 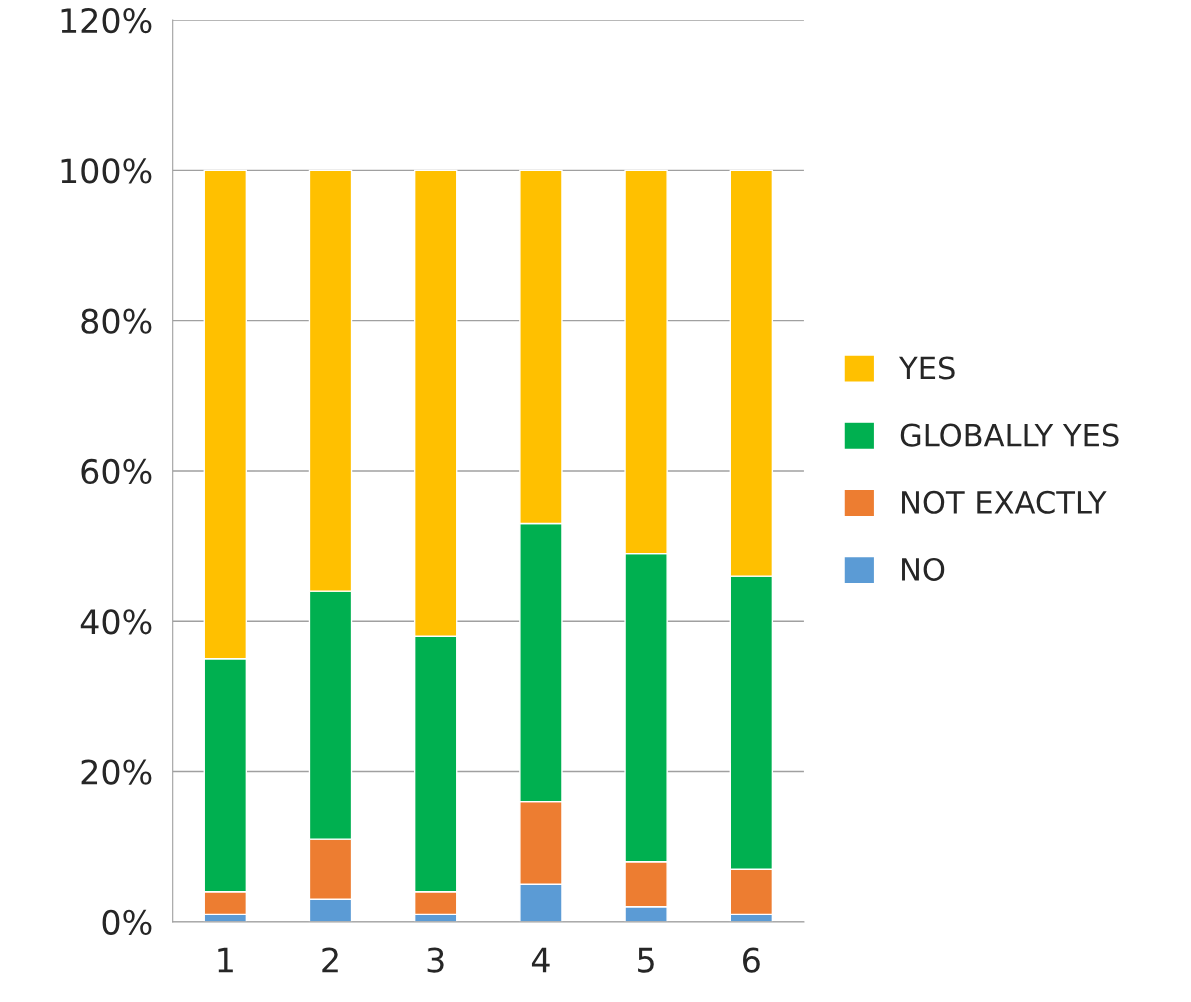 I want to click on x-tick-label: 2, so click(x=330, y=960).